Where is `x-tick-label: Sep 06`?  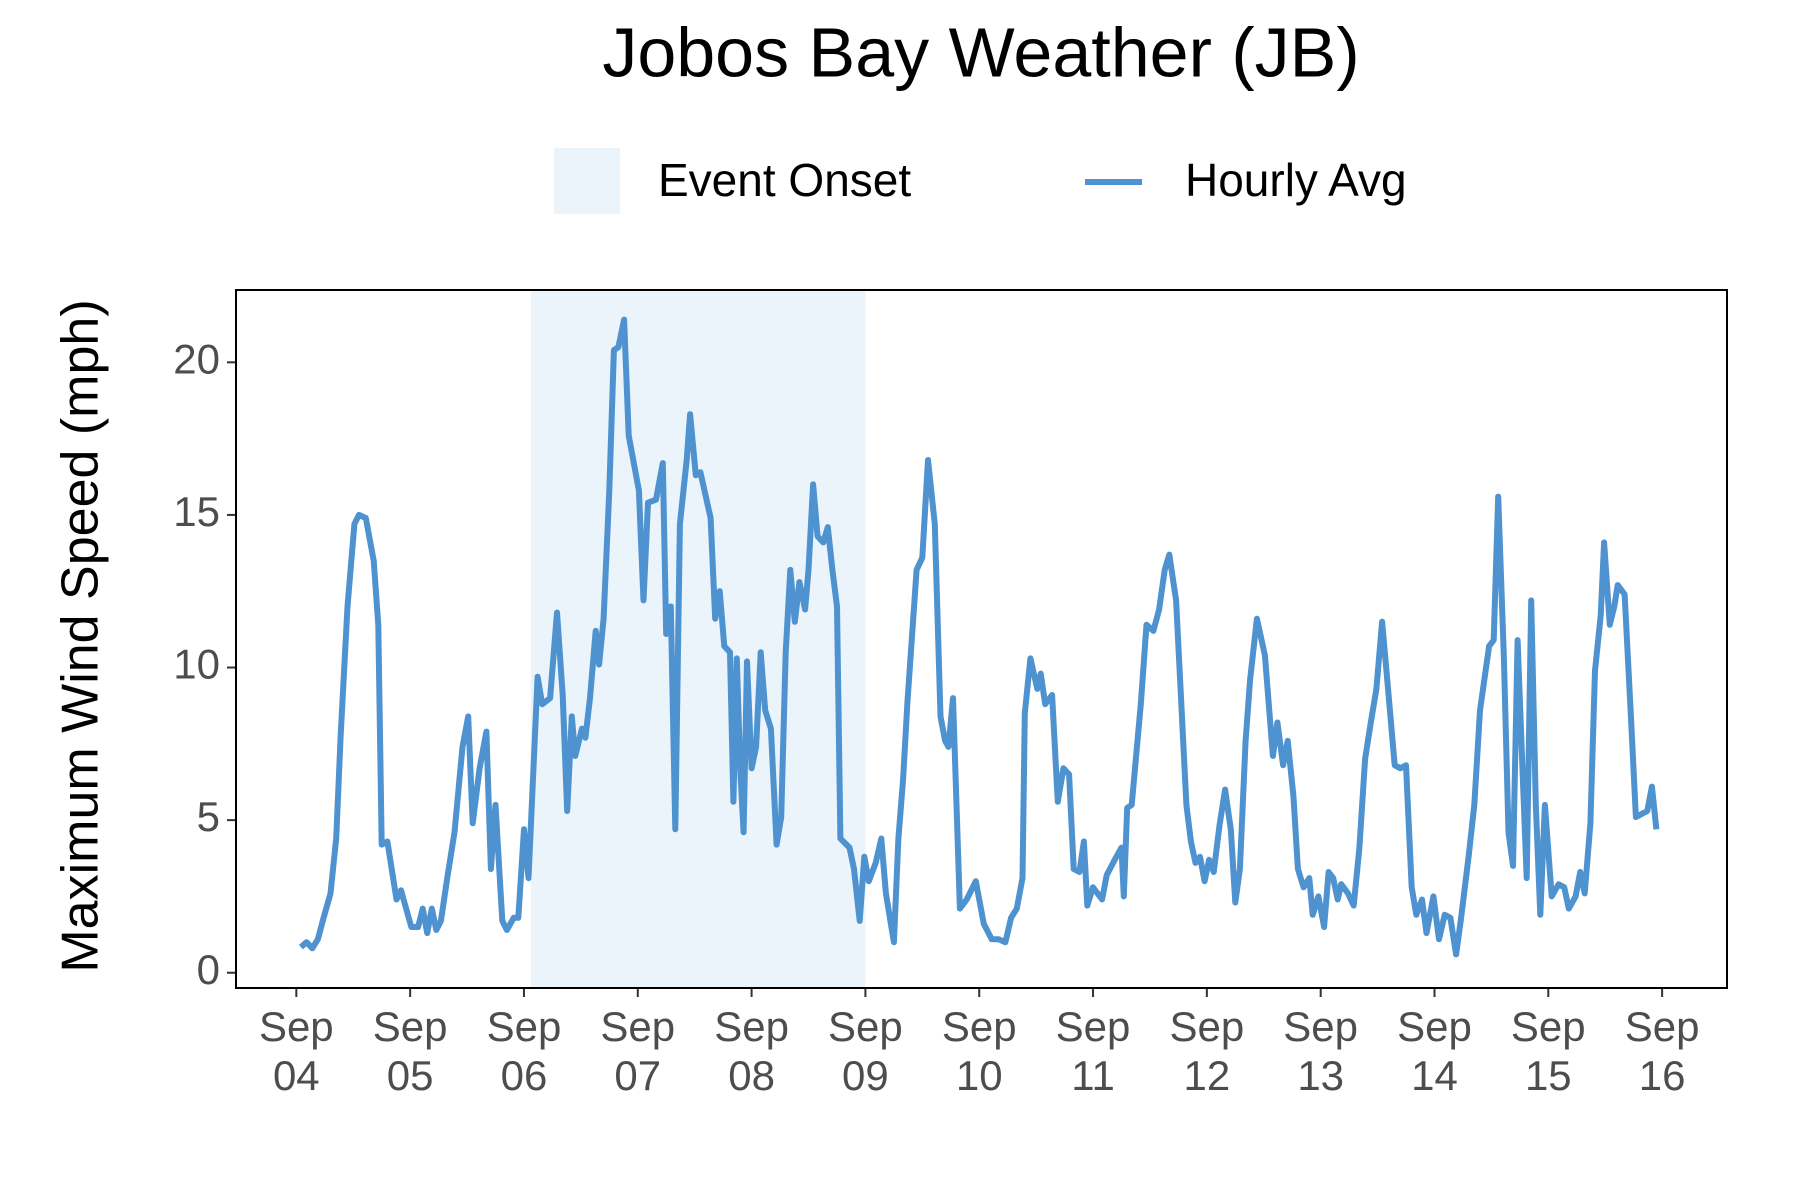 x-tick-label: Sep 06 is located at coordinates (524, 1051).